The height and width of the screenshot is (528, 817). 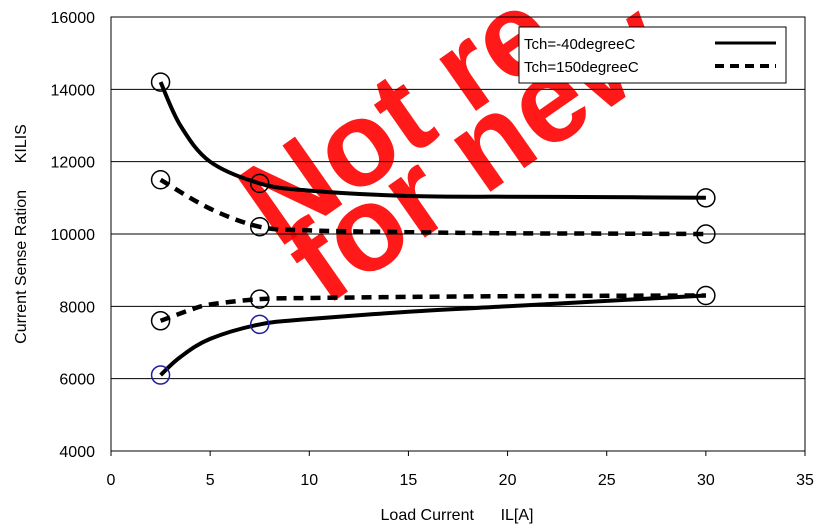 I want to click on x-tick-label: 10, so click(x=309, y=480).